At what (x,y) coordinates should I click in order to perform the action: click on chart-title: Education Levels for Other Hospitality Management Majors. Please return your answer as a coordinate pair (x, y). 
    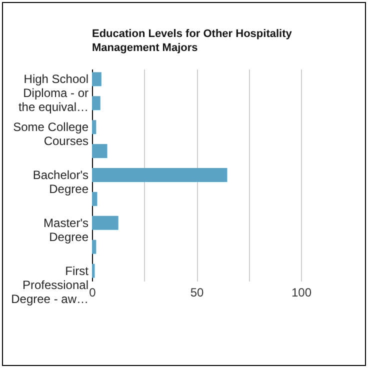
    Looking at the image, I should click on (192, 41).